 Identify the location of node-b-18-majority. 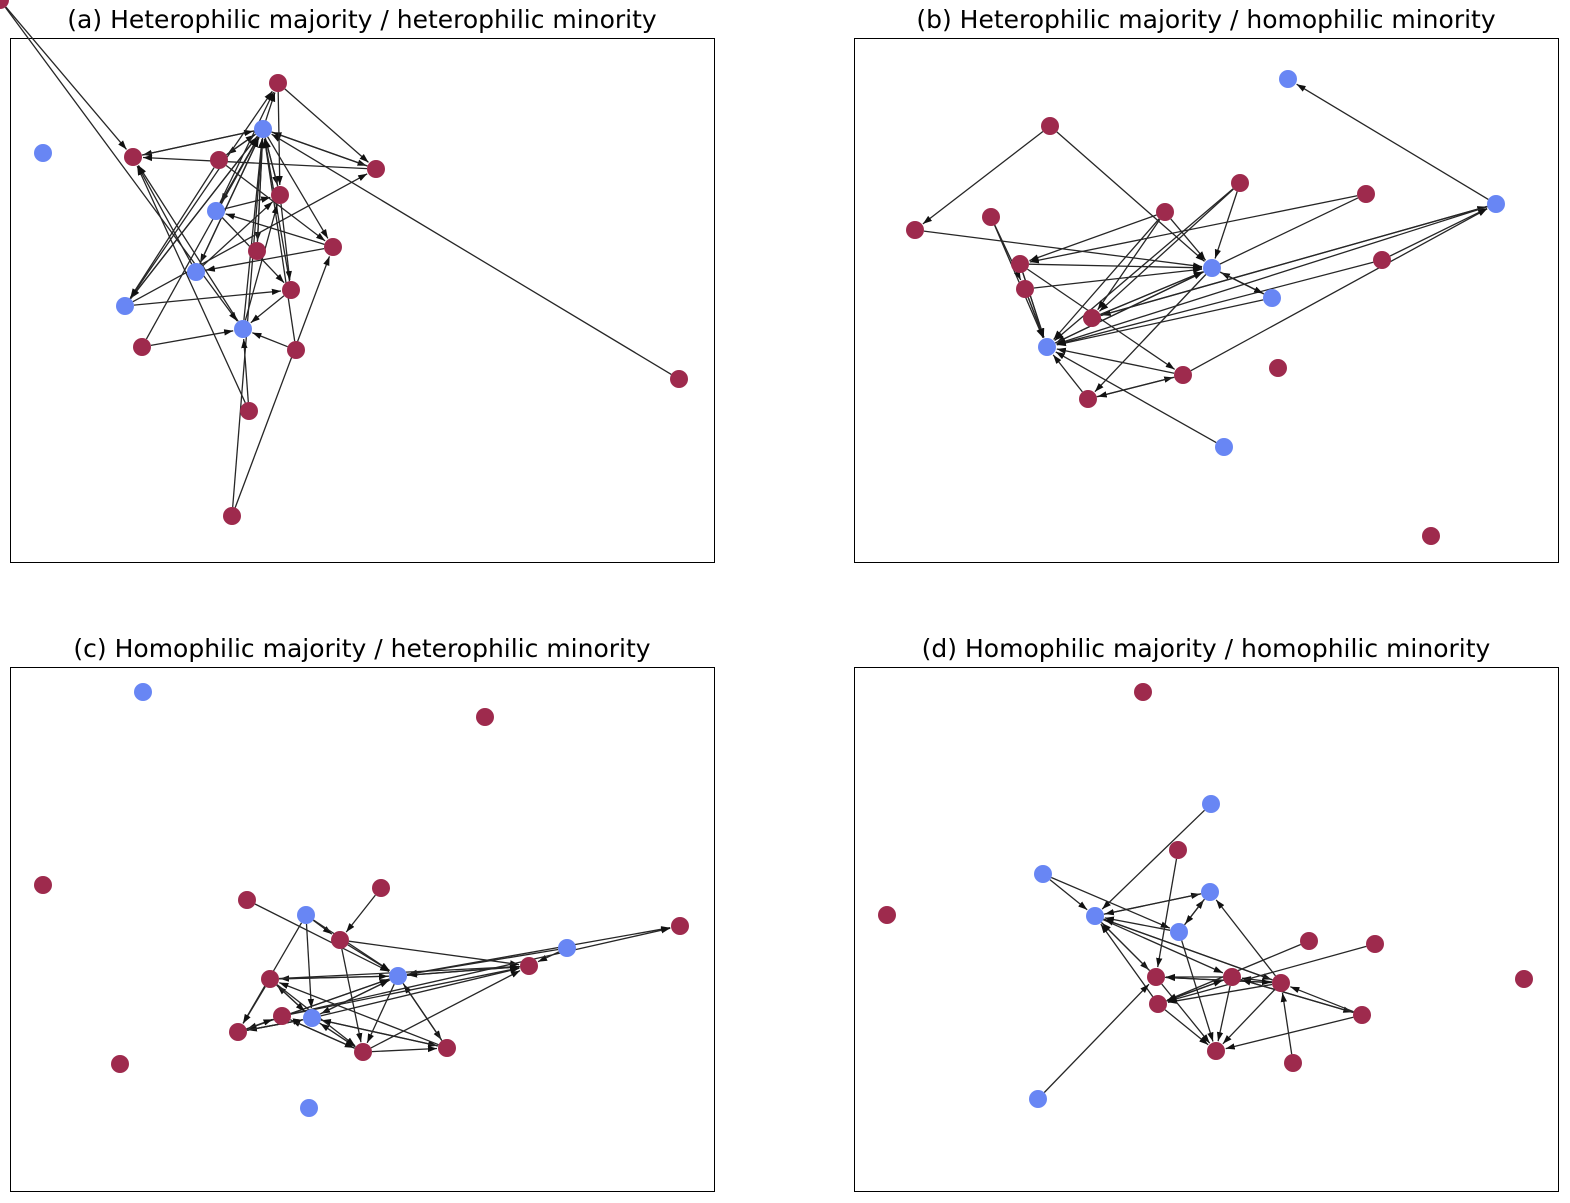
(1278, 368).